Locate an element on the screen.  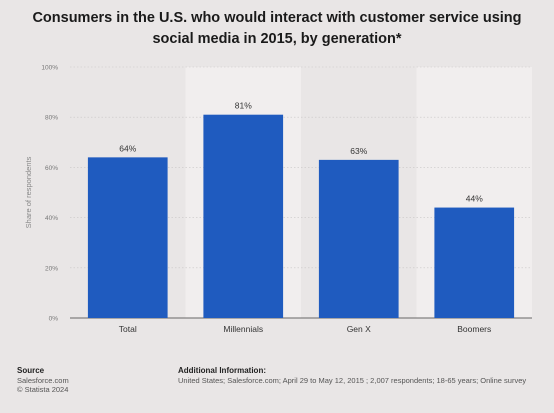
y-tick-label: 80% is located at coordinates (51, 118).